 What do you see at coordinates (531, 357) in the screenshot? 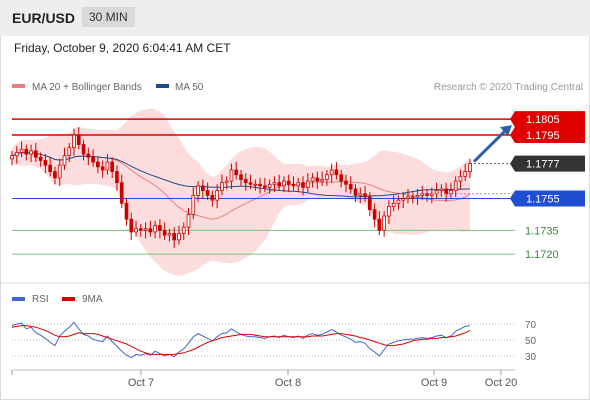
I see `rsi-tick-30: 30` at bounding box center [531, 357].